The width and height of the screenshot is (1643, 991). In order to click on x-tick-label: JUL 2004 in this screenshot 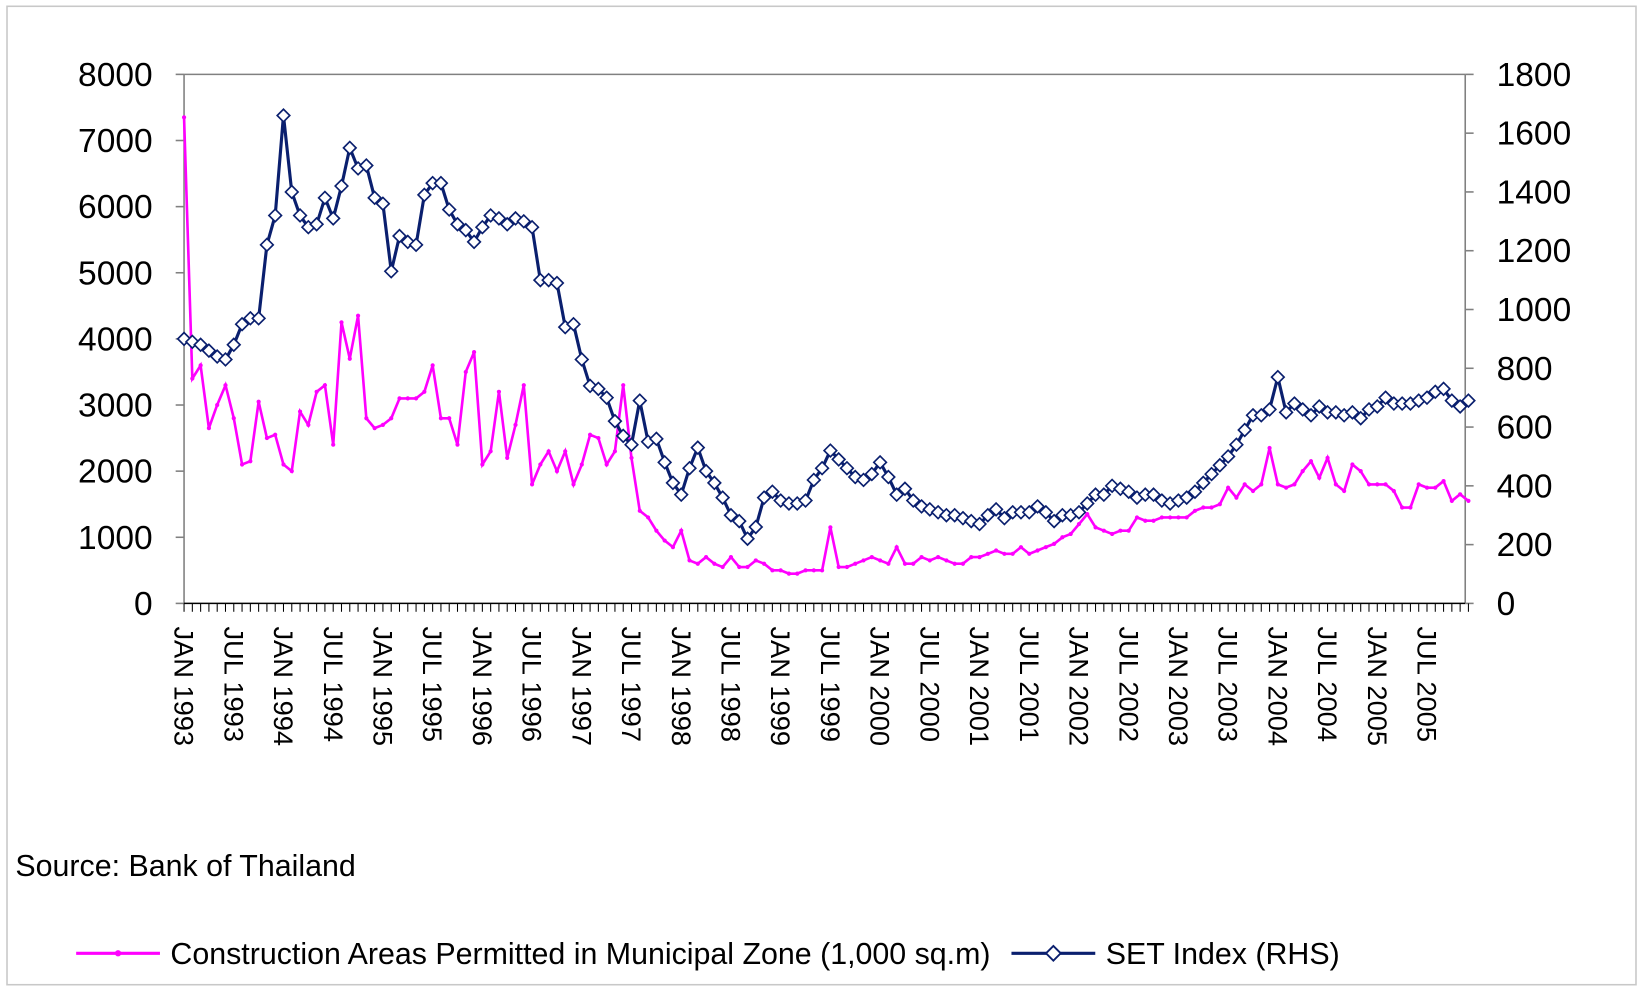, I will do `click(1327, 684)`.